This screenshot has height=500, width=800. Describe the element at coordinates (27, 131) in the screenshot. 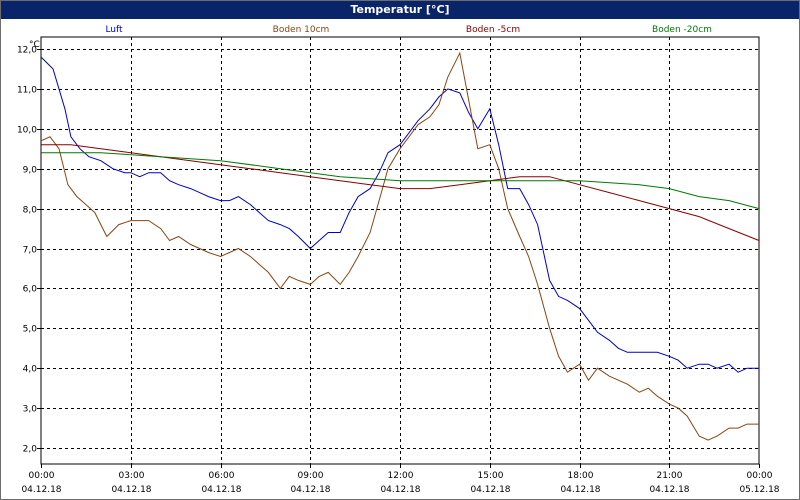

I see `y-tick-label: 10,0` at that location.